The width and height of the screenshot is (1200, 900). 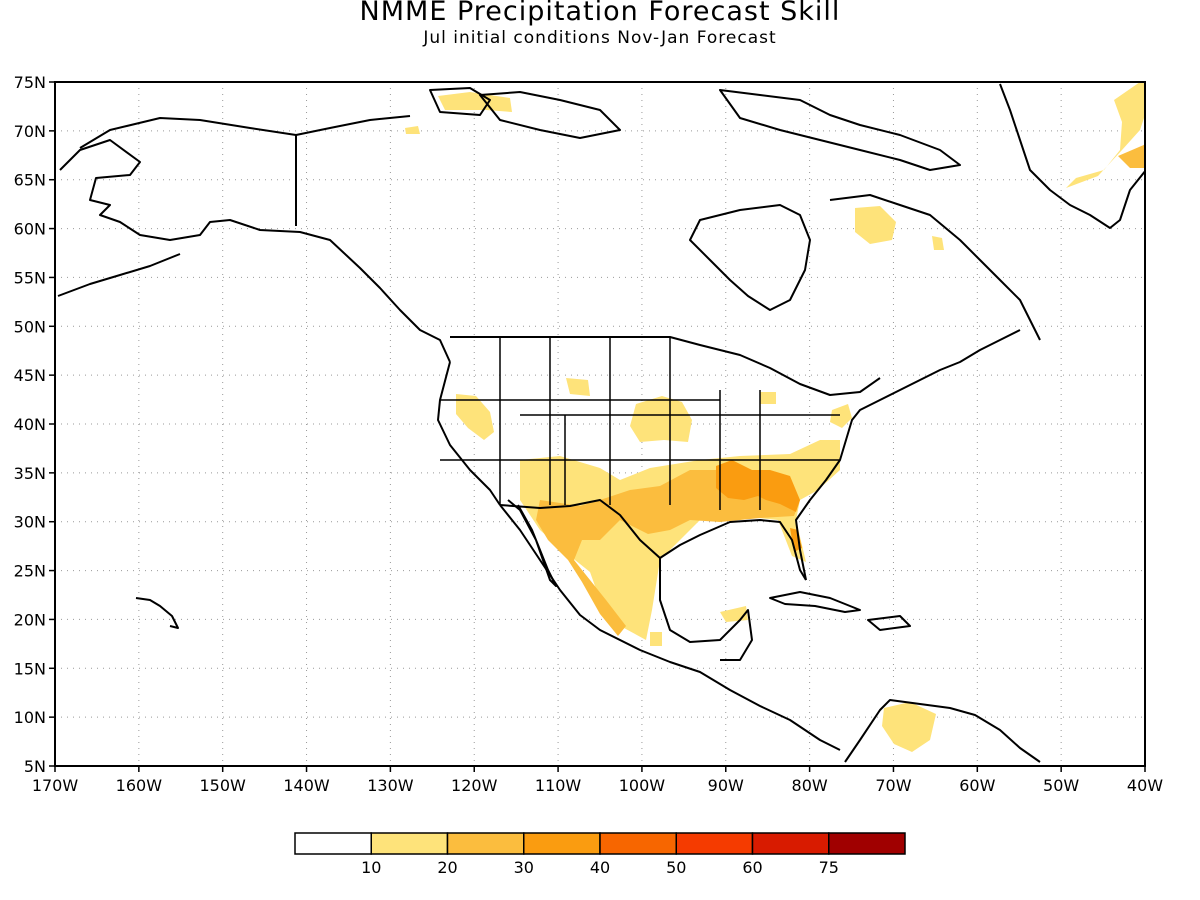 I want to click on lon-tick-label: 140W, so click(x=306, y=785).